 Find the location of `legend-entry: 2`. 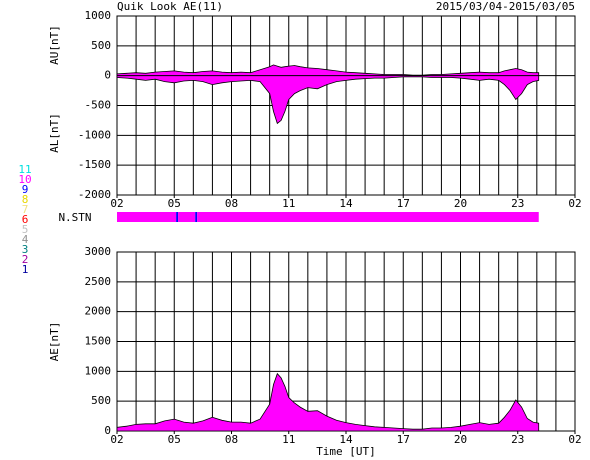

legend-entry: 2 is located at coordinates (25, 259).